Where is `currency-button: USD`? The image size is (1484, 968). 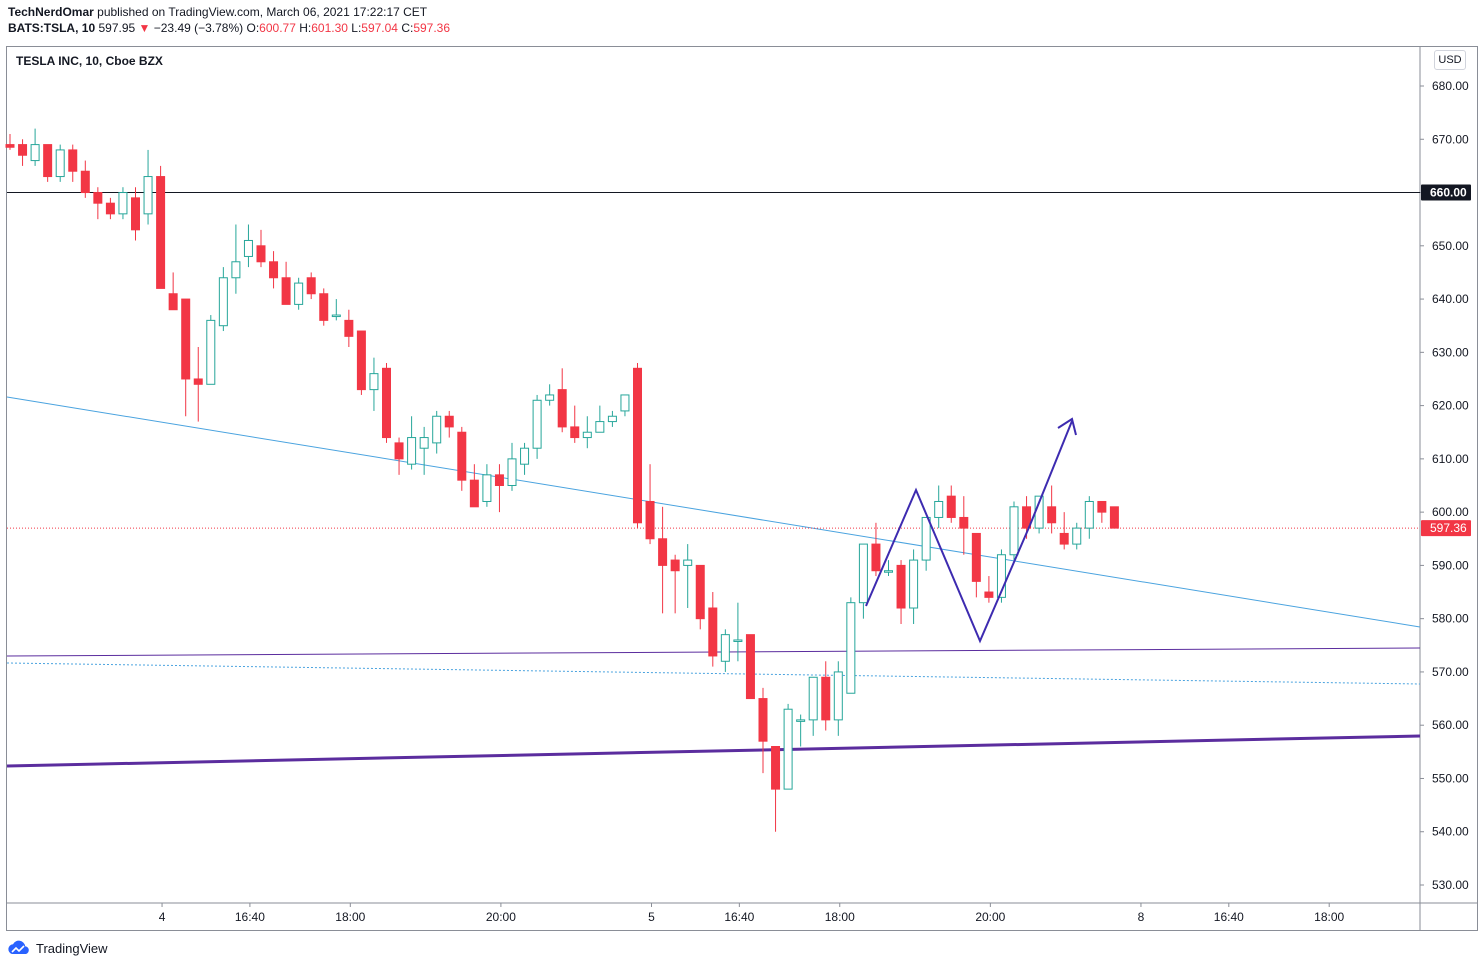
currency-button: USD is located at coordinates (1450, 60).